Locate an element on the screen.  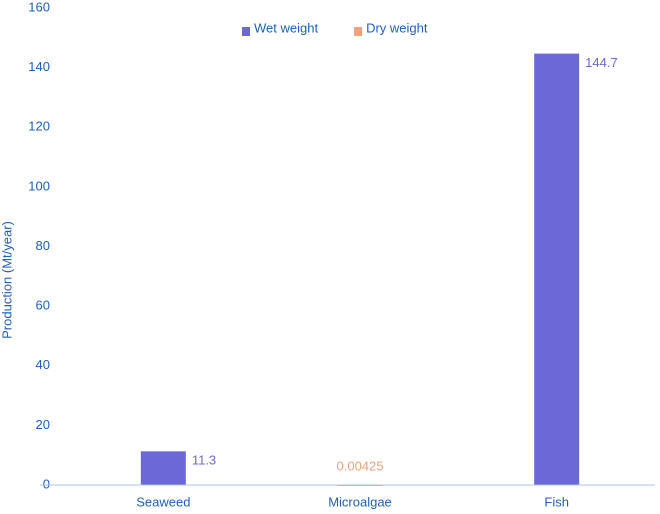
y-tick-label: 80 is located at coordinates (43, 245).